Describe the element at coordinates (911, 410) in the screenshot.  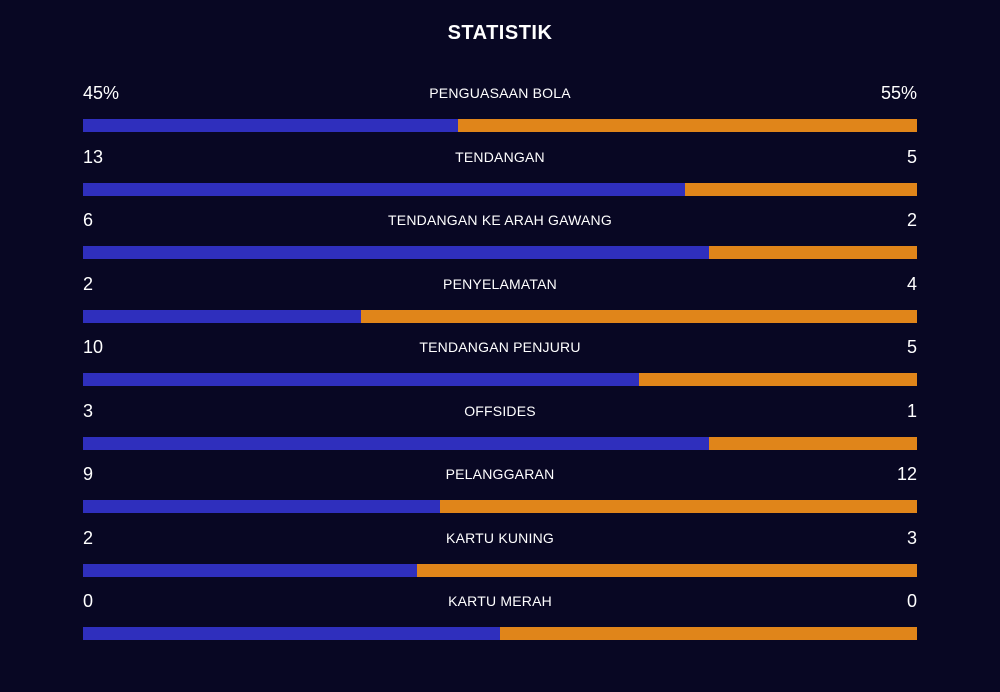
I see `away-value: 1` at that location.